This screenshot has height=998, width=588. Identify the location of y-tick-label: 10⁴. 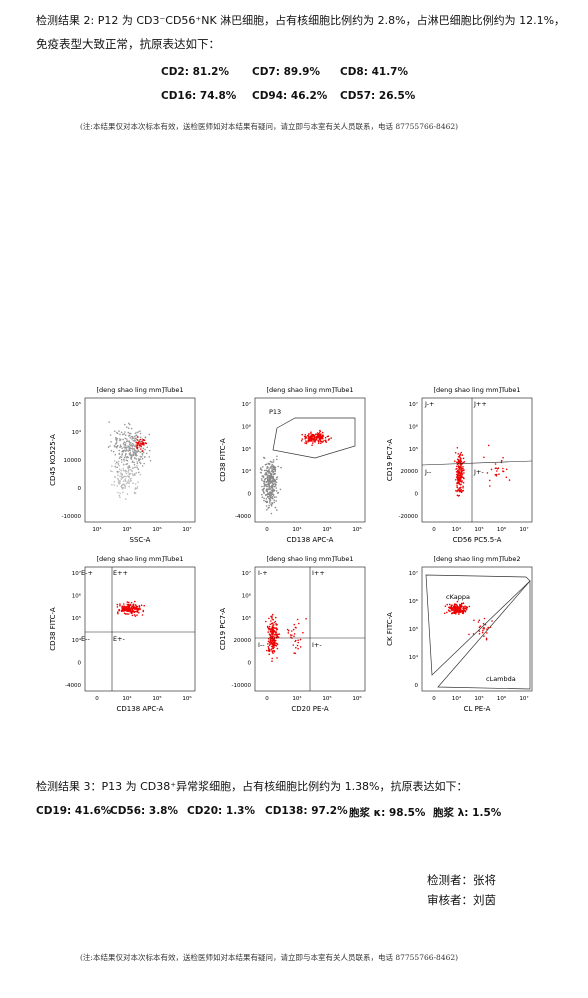
(77, 640).